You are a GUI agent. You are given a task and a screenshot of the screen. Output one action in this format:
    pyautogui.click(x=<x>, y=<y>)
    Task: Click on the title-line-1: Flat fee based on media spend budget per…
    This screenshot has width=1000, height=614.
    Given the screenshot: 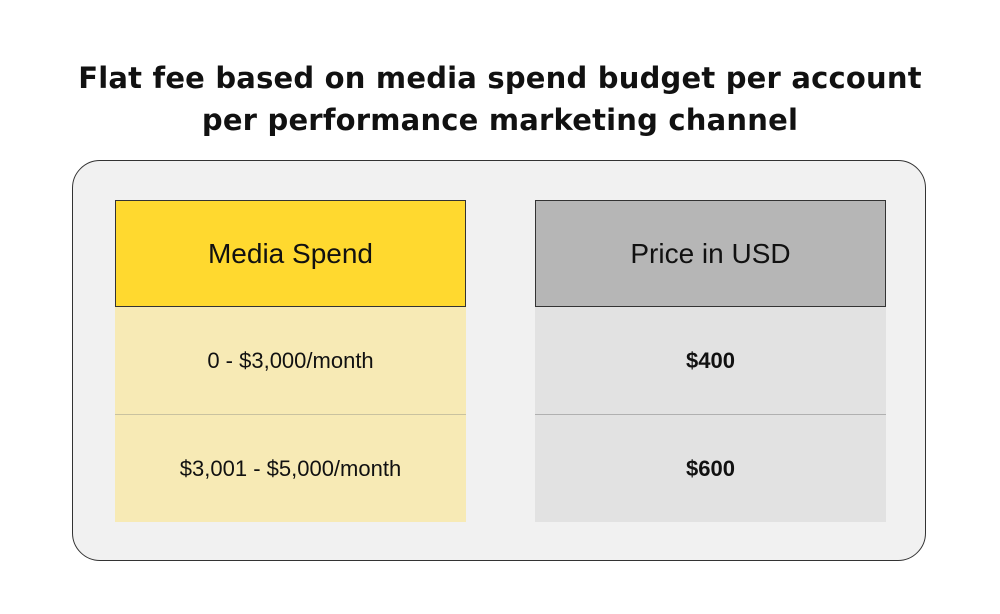 What is the action you would take?
    pyautogui.click(x=500, y=78)
    